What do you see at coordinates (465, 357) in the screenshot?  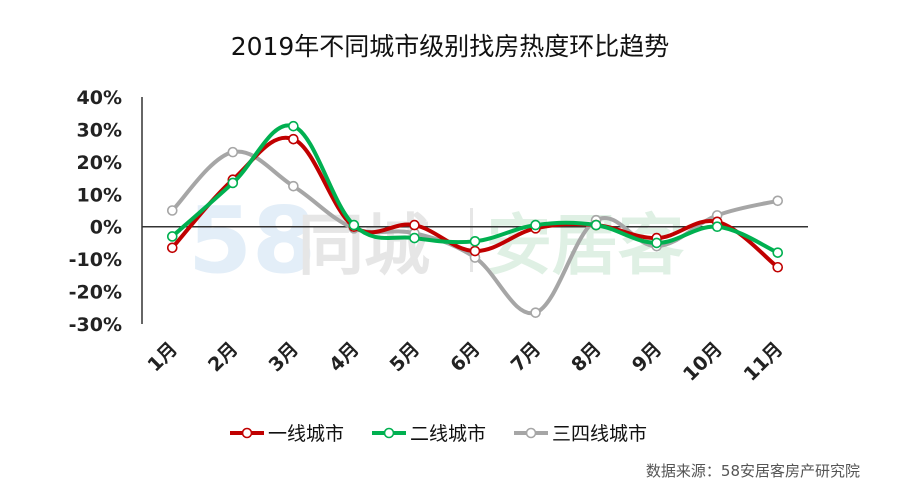 I see `x-tick-label: 6月` at bounding box center [465, 357].